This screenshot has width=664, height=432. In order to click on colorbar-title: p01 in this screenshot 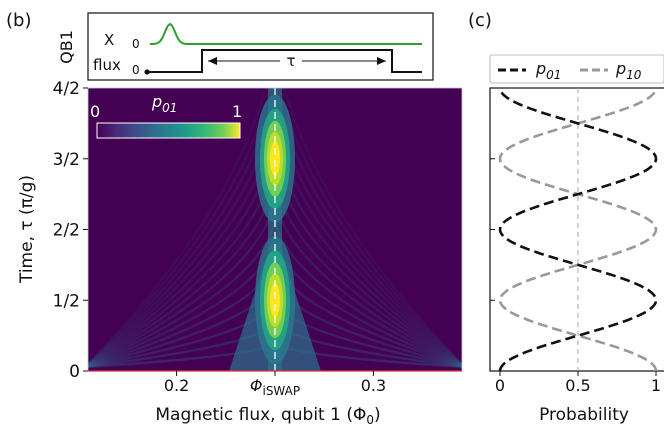, I will do `click(164, 103)`.